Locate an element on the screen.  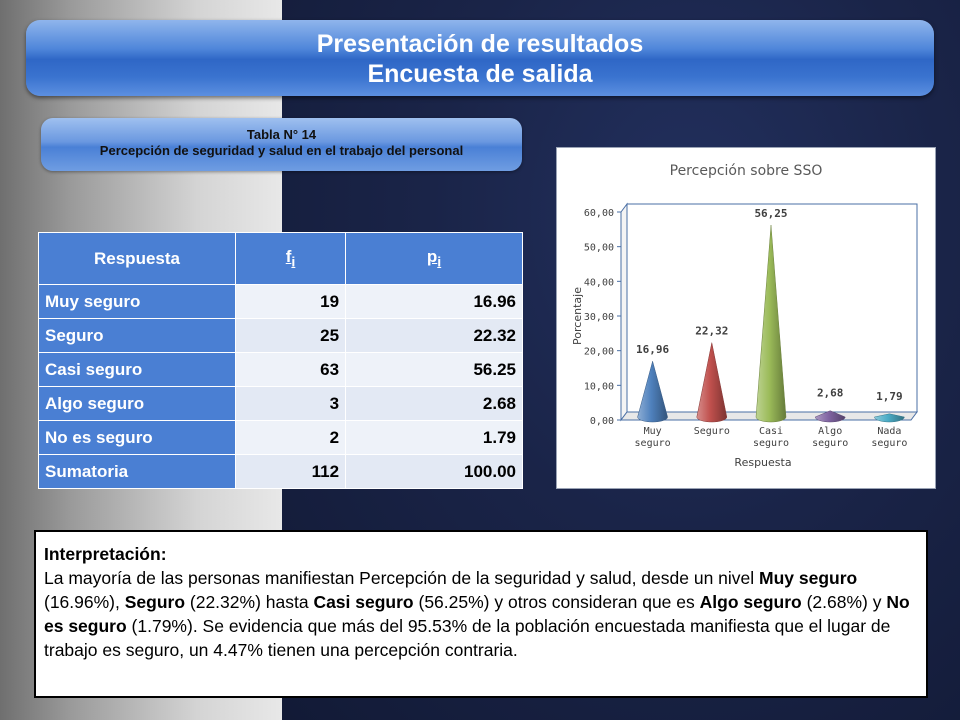
row-label: Seguro is located at coordinates (137, 335).